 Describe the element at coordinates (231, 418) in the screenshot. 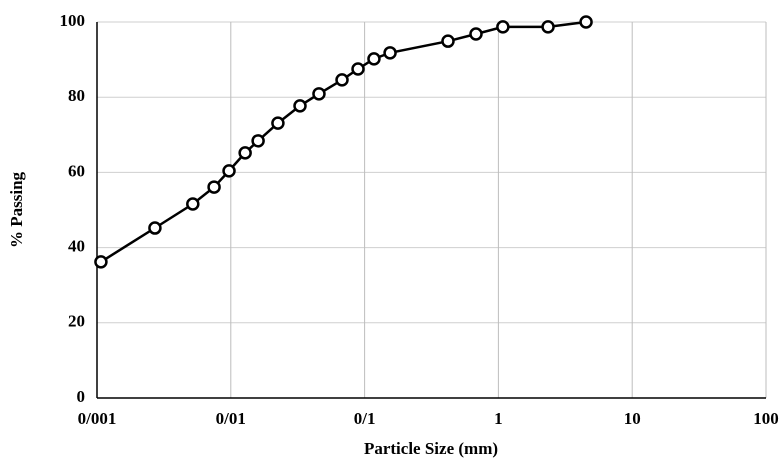

I see `x-tick-label: 0/01` at that location.